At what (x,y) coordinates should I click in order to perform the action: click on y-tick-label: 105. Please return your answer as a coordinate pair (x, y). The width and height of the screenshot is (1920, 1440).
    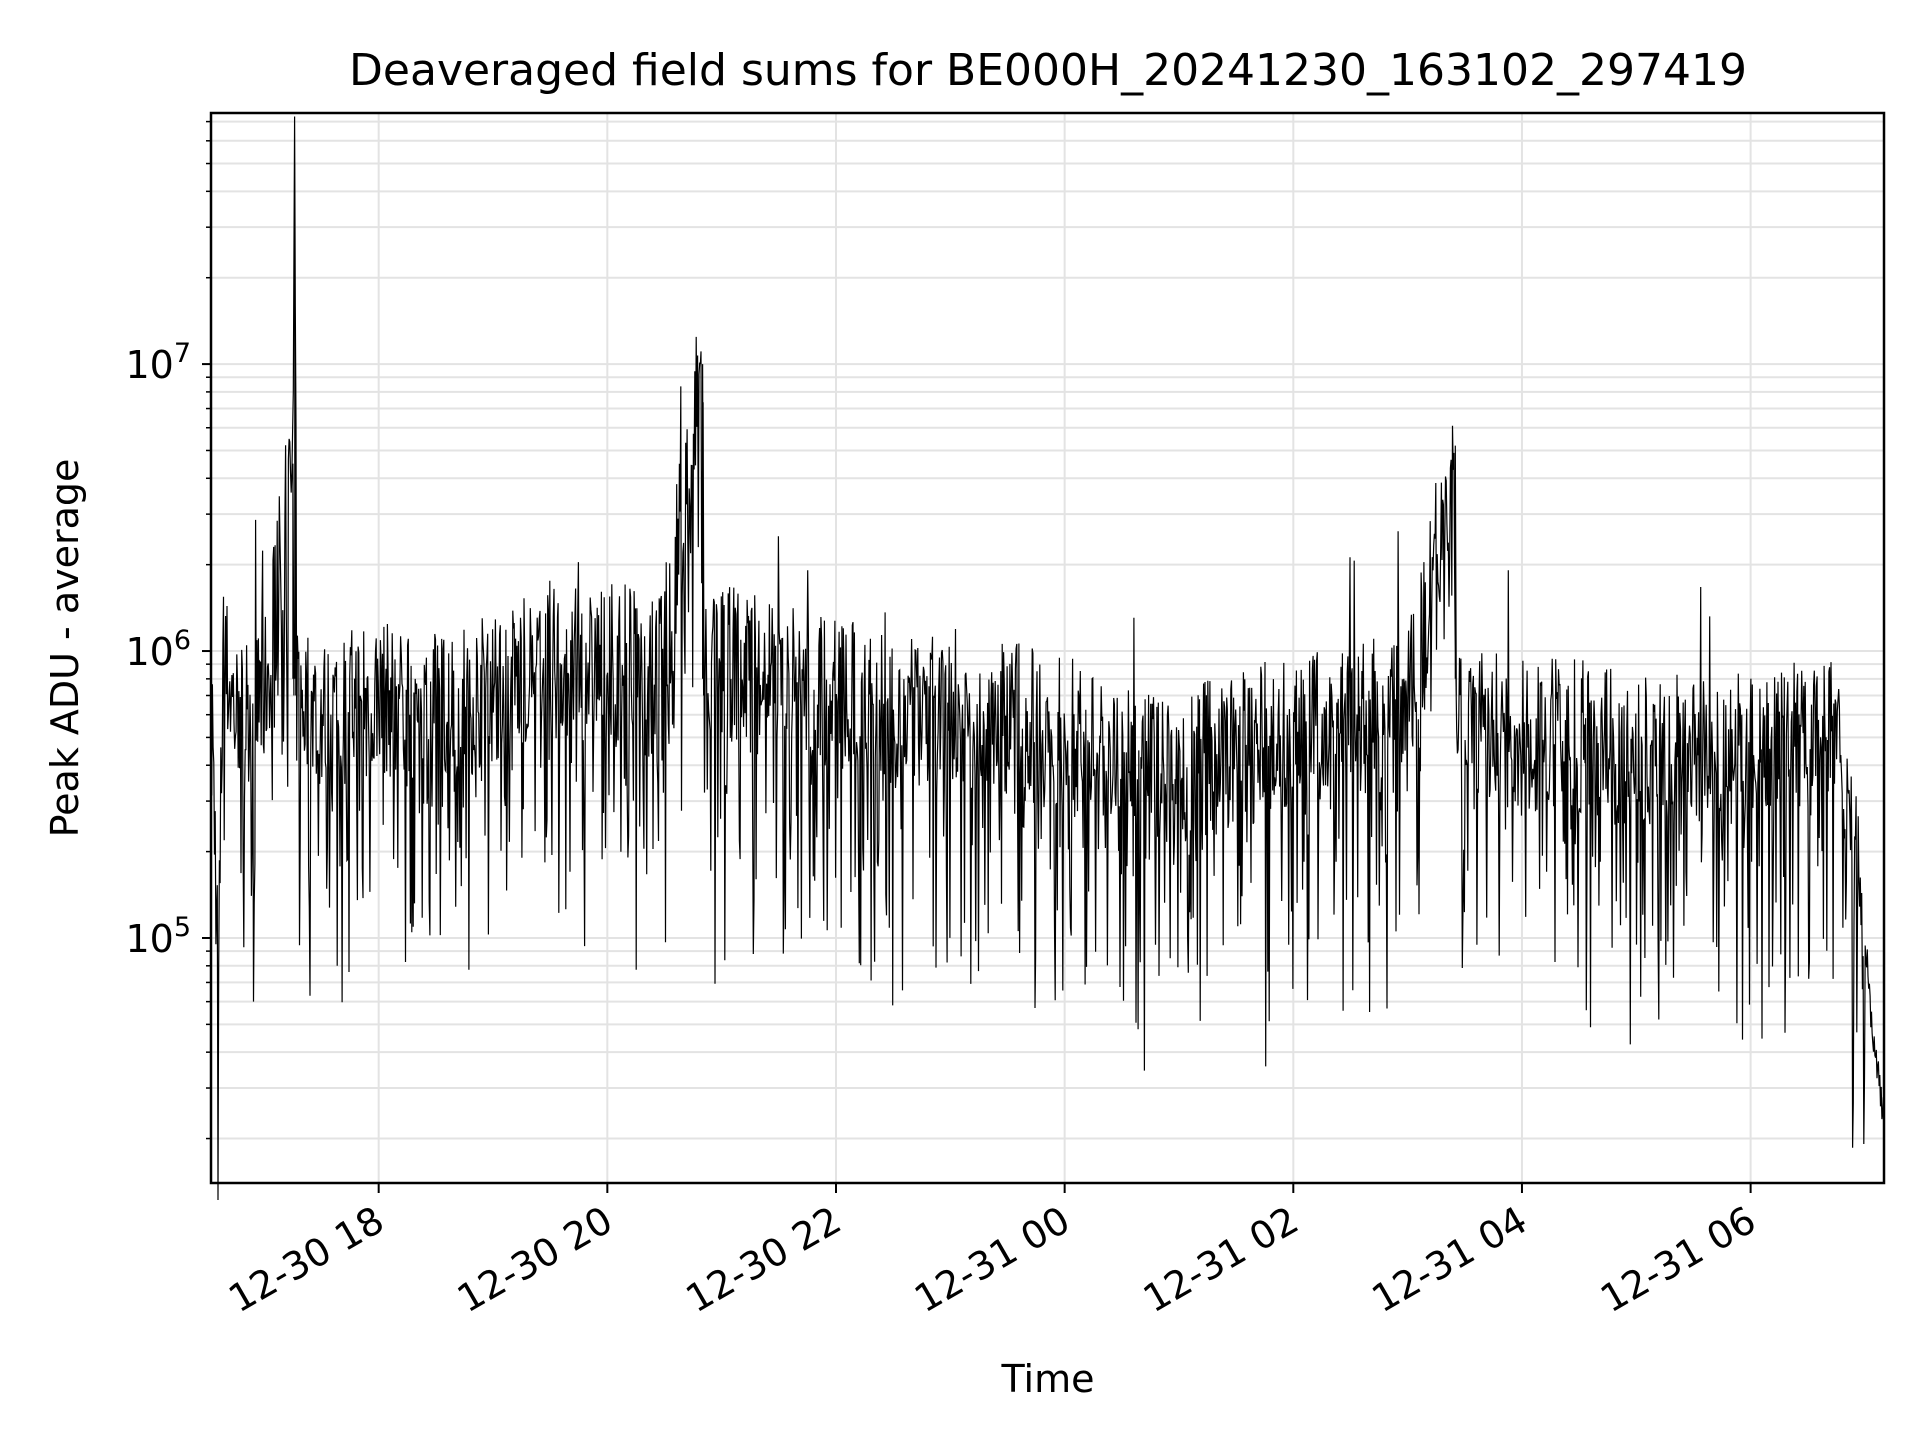
    Looking at the image, I should click on (158, 936).